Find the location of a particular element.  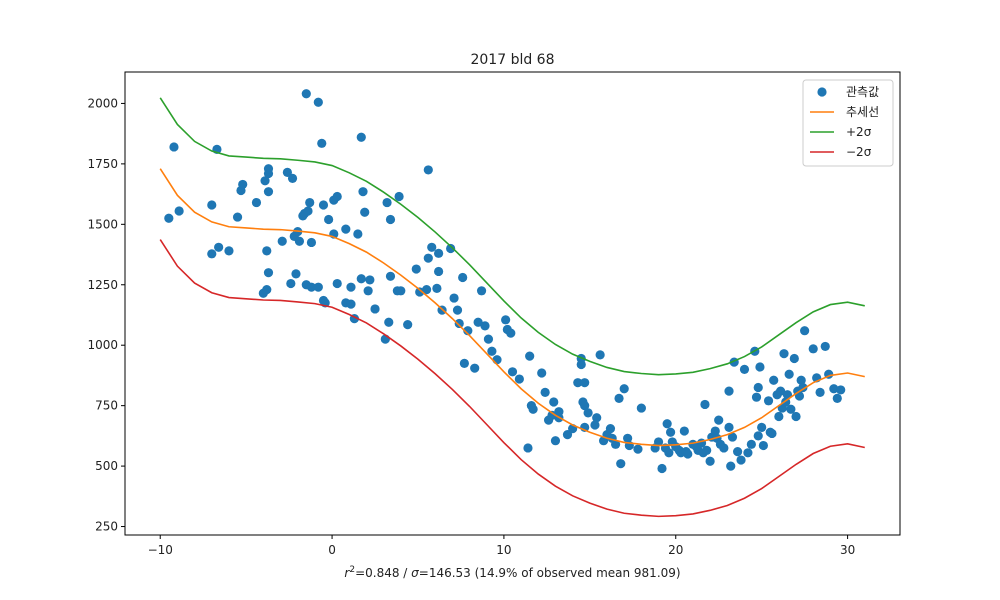

y-tick-label: 1750 is located at coordinates (102, 164).